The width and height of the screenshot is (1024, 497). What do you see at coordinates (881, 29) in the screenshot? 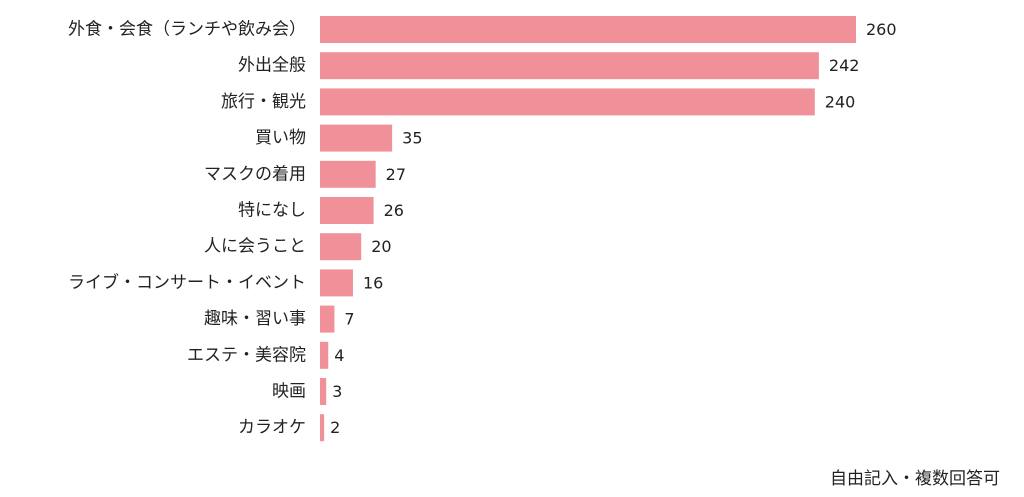
I see `value-label: 260` at bounding box center [881, 29].